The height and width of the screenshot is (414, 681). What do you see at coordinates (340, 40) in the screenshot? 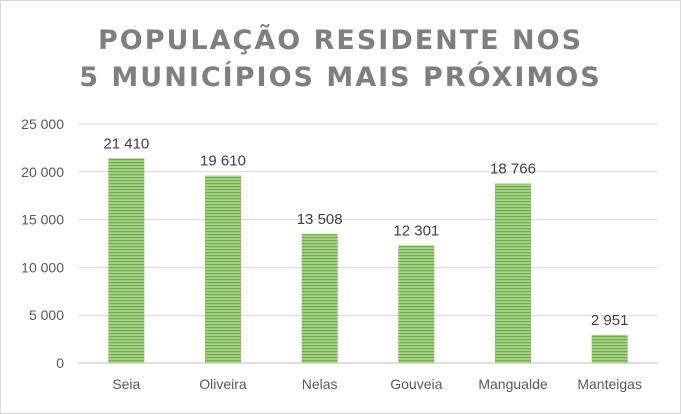
I see `title-line-1: POPULAÇÃO RESIDENTE NOS` at bounding box center [340, 40].